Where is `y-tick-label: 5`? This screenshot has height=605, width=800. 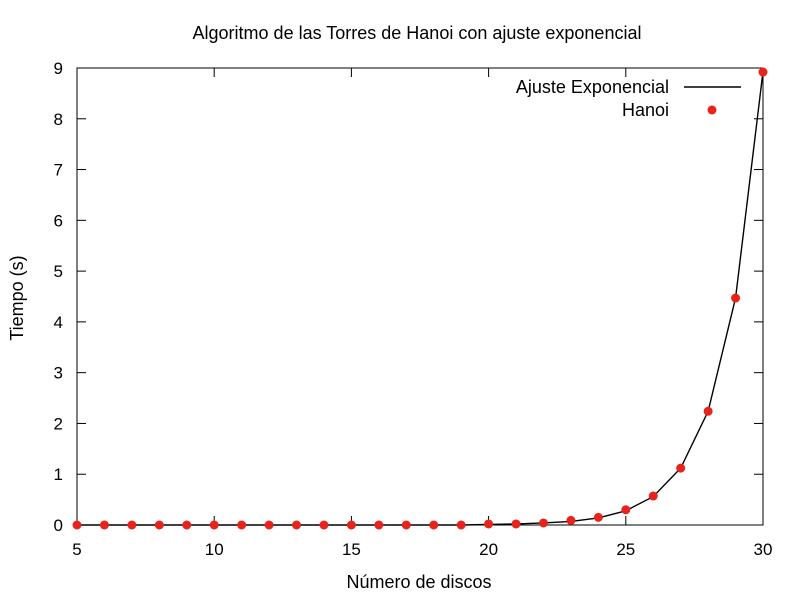 y-tick-label: 5 is located at coordinates (58, 271).